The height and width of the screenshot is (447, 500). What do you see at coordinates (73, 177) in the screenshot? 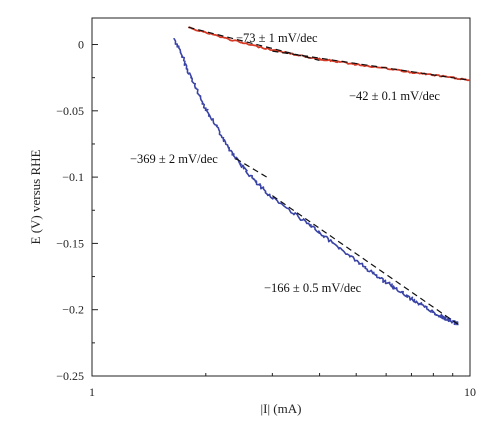
I see `y-tick-label: −0.1` at bounding box center [73, 177].